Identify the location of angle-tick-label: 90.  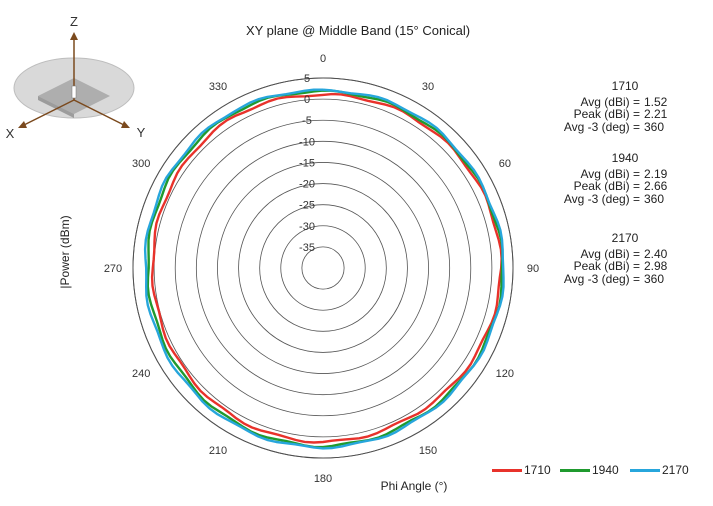
(533, 269).